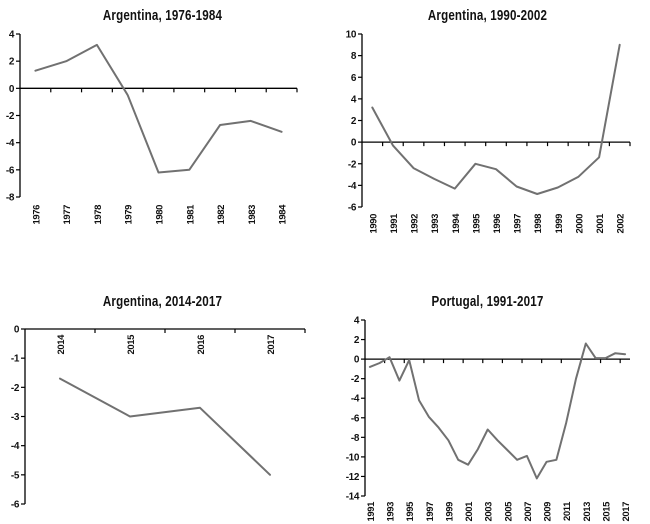 This screenshot has width=650, height=524. Describe the element at coordinates (15, 475) in the screenshot. I see `y-tick-label: -5` at that location.